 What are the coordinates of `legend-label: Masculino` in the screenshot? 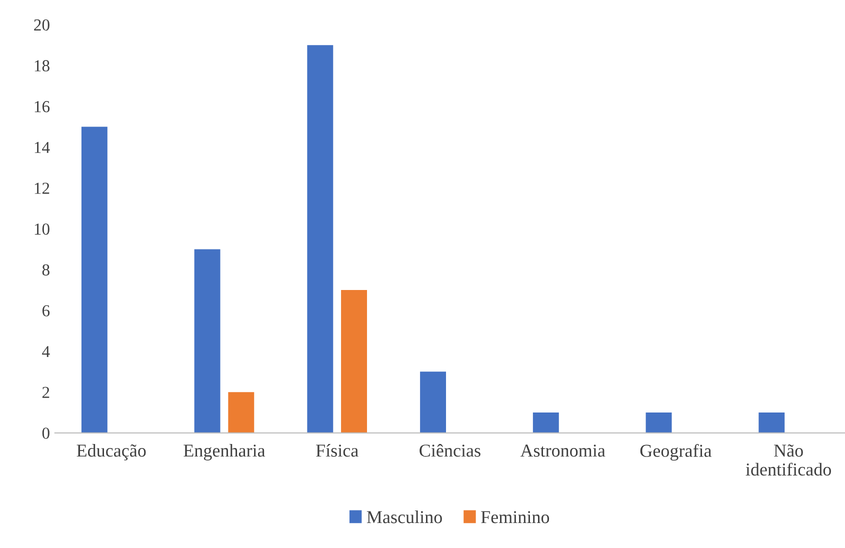 It's located at (404, 517).